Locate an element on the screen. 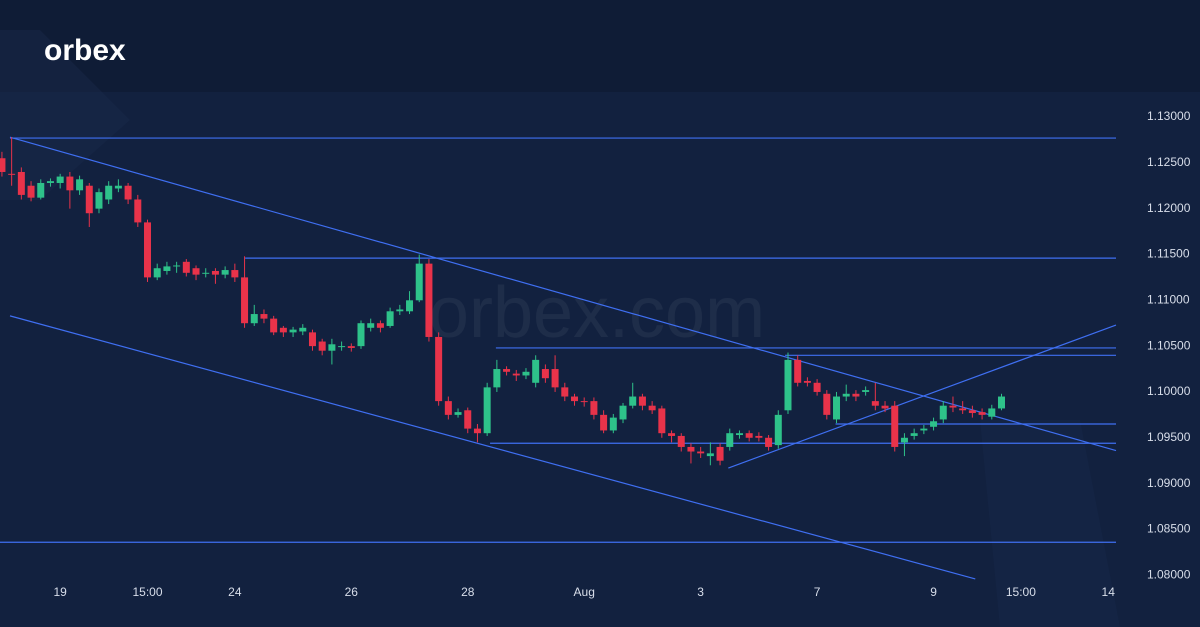 Image resolution: width=1200 pixels, height=627 pixels. y-tick-label: 1.10000 is located at coordinates (1169, 391).